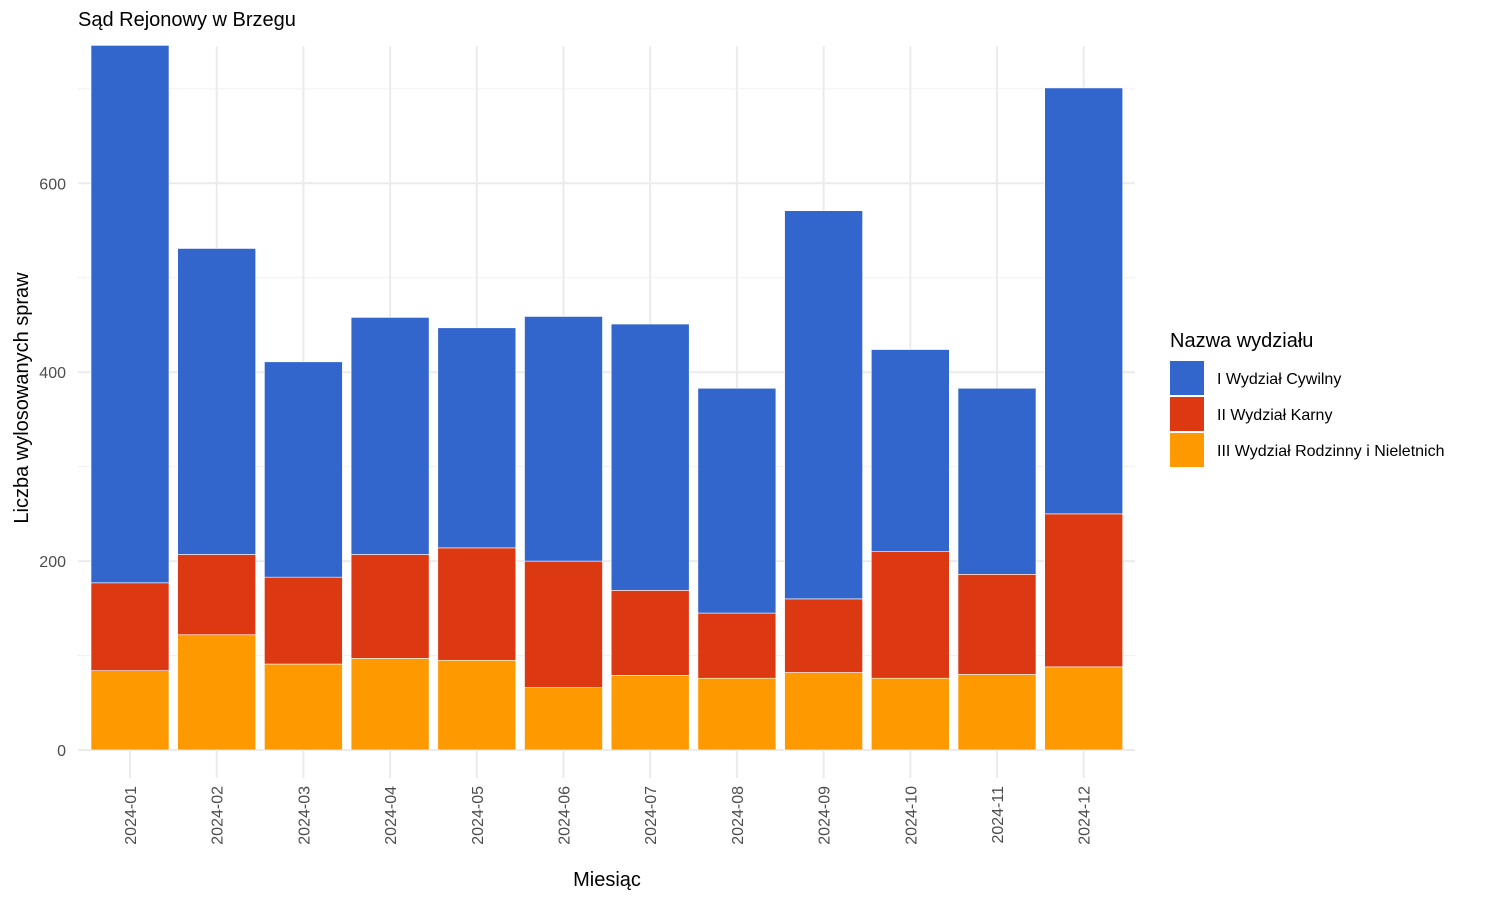 Image resolution: width=1500 pixels, height=900 pixels. Describe the element at coordinates (565, 815) in the screenshot. I see `x-tick-label: 2024-06` at that location.